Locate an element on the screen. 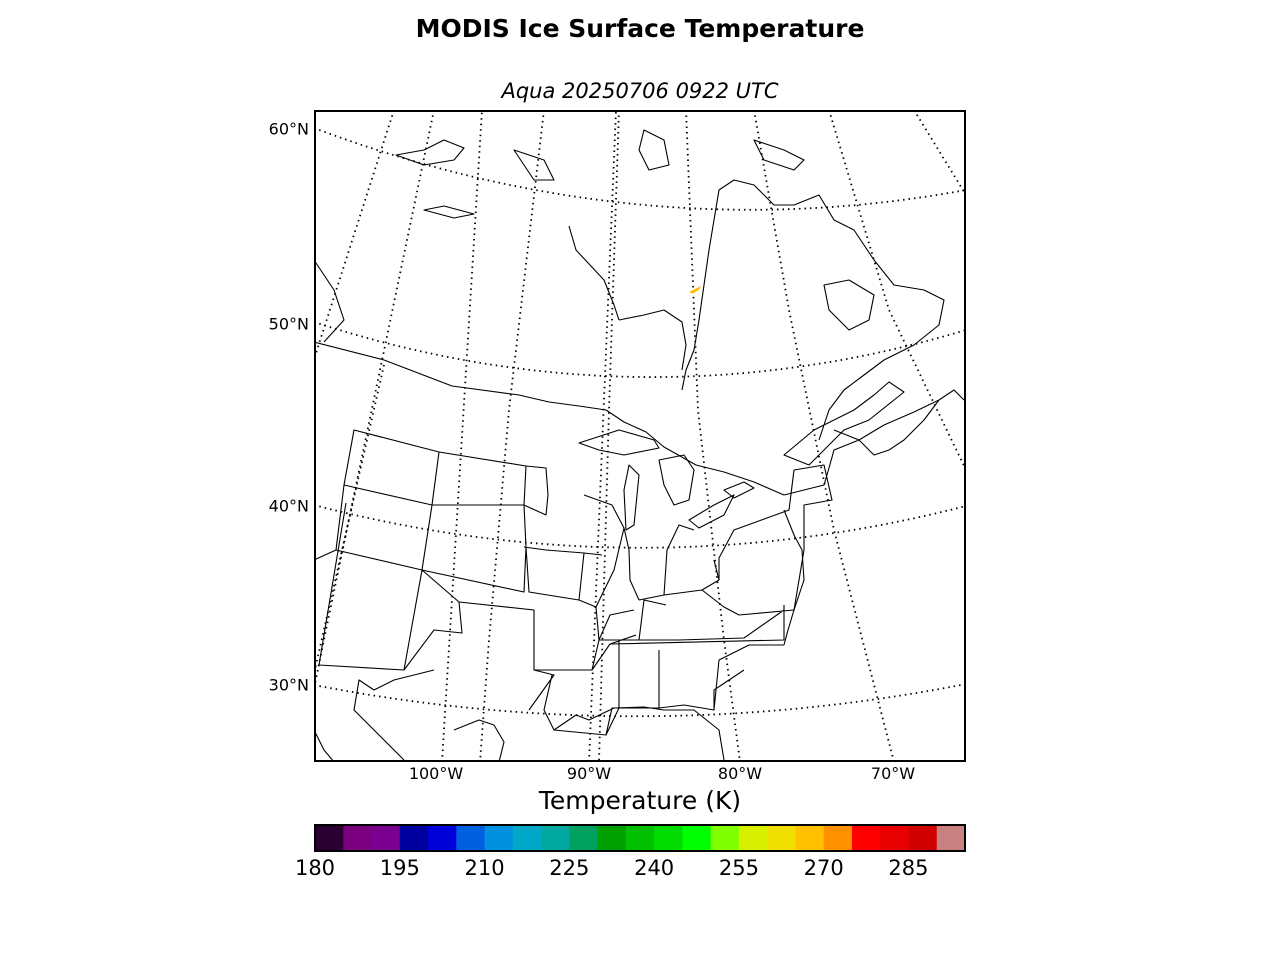 The height and width of the screenshot is (960, 1280). lat-label-50: 50°N is located at coordinates (288, 324).